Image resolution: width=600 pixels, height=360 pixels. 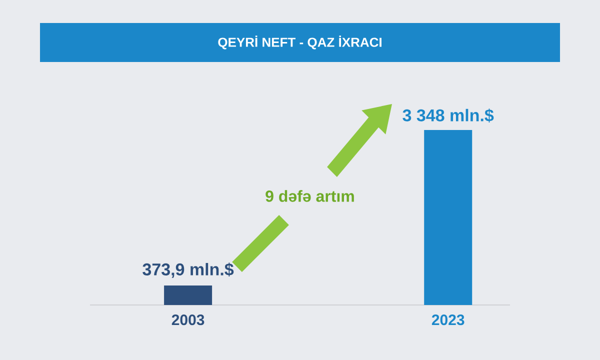 I want to click on chart-title: QEYRİ NEFT - QAZ İXRACI, so click(x=300, y=43).